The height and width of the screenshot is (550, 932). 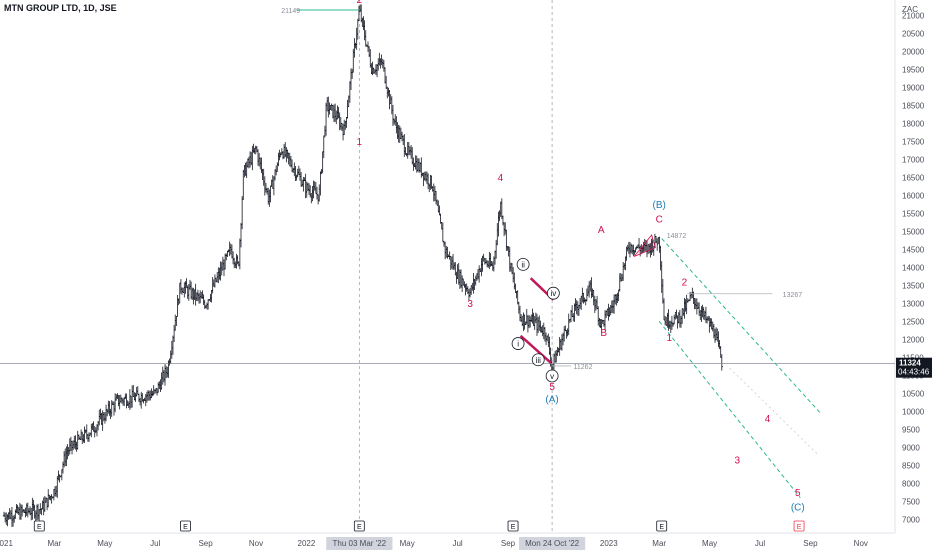 What do you see at coordinates (798, 507) in the screenshot?
I see `wave-label: (C)` at bounding box center [798, 507].